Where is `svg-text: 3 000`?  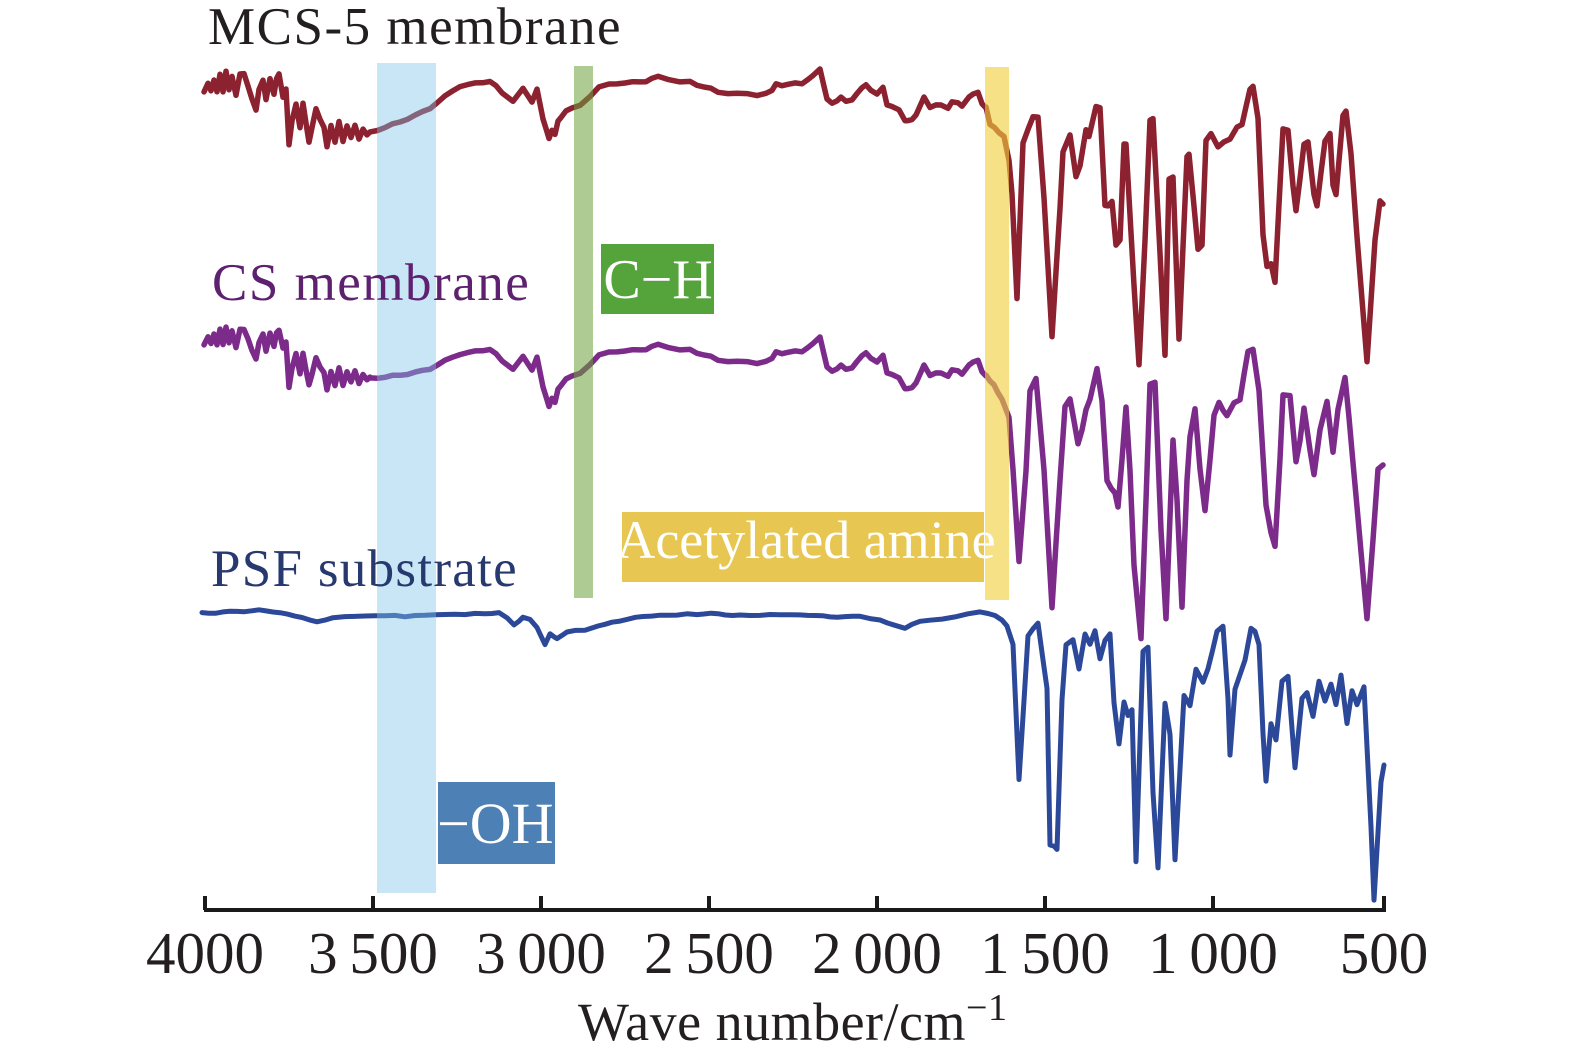
svg-text: 3 000 is located at coordinates (541, 953).